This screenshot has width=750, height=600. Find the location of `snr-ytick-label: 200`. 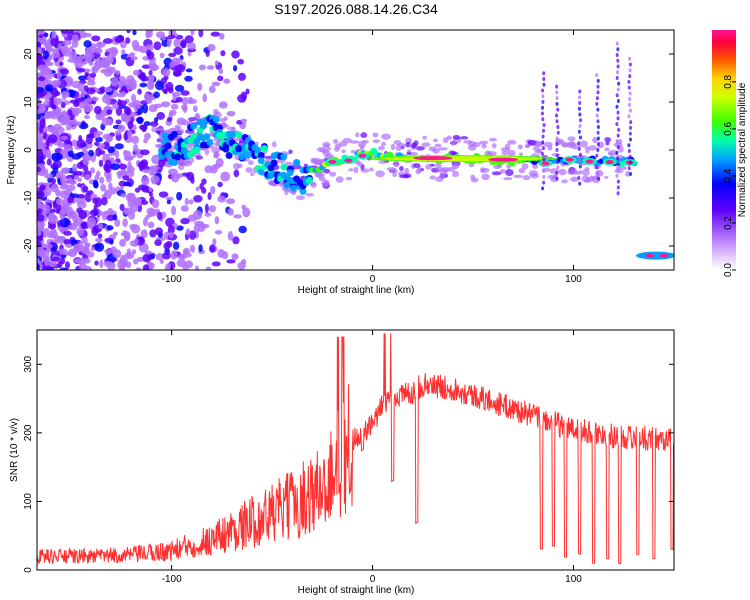

snr-ytick-label: 200 is located at coordinates (28, 432).